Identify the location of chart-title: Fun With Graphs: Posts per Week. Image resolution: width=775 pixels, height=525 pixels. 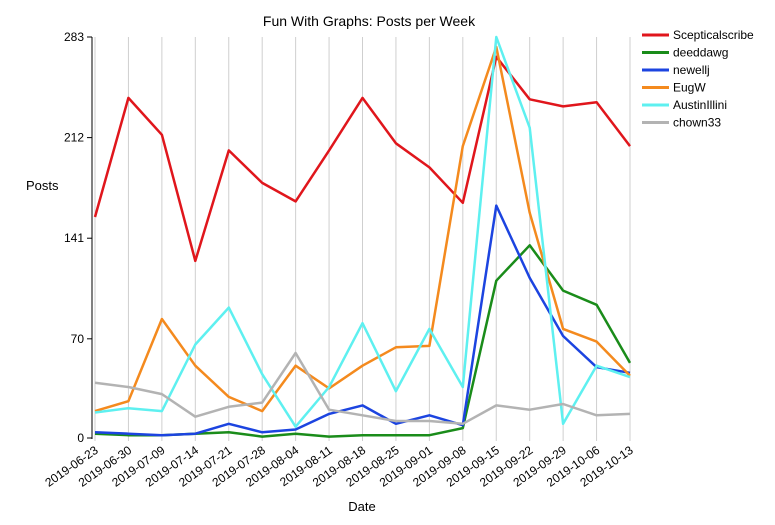
(369, 21).